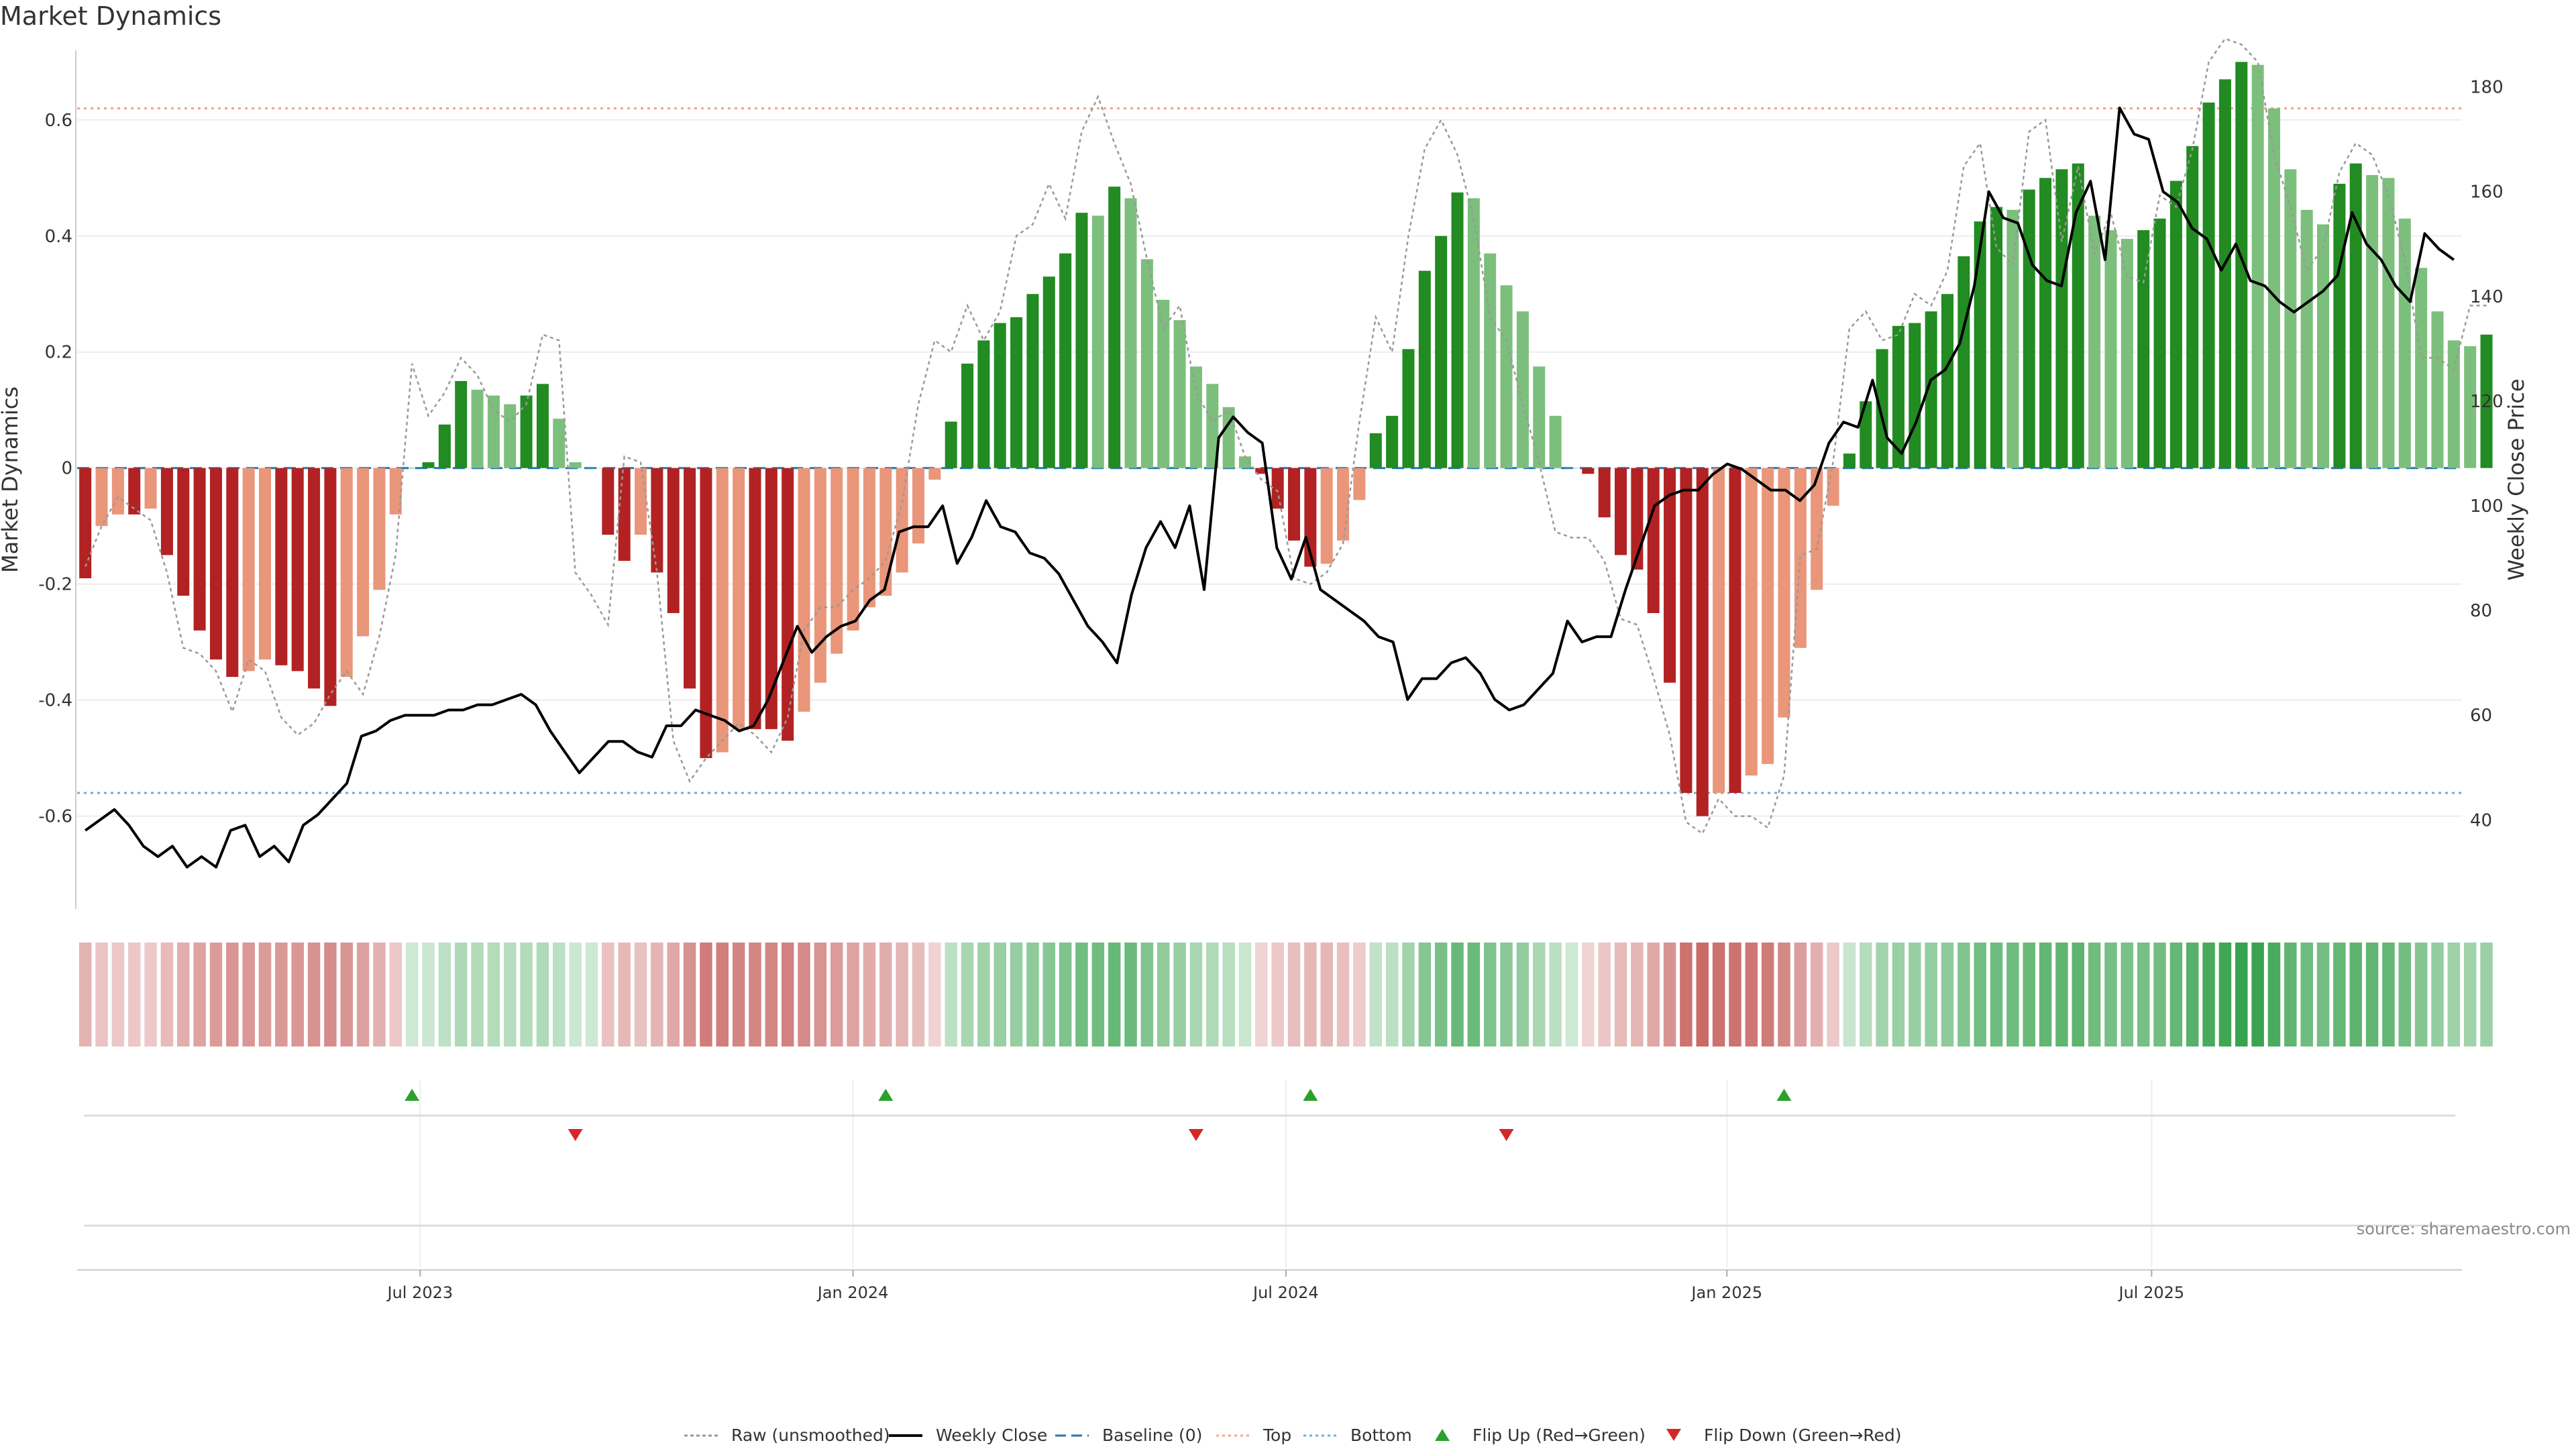 The height and width of the screenshot is (1449, 2576). I want to click on flip-up-marker, so click(1310, 1095).